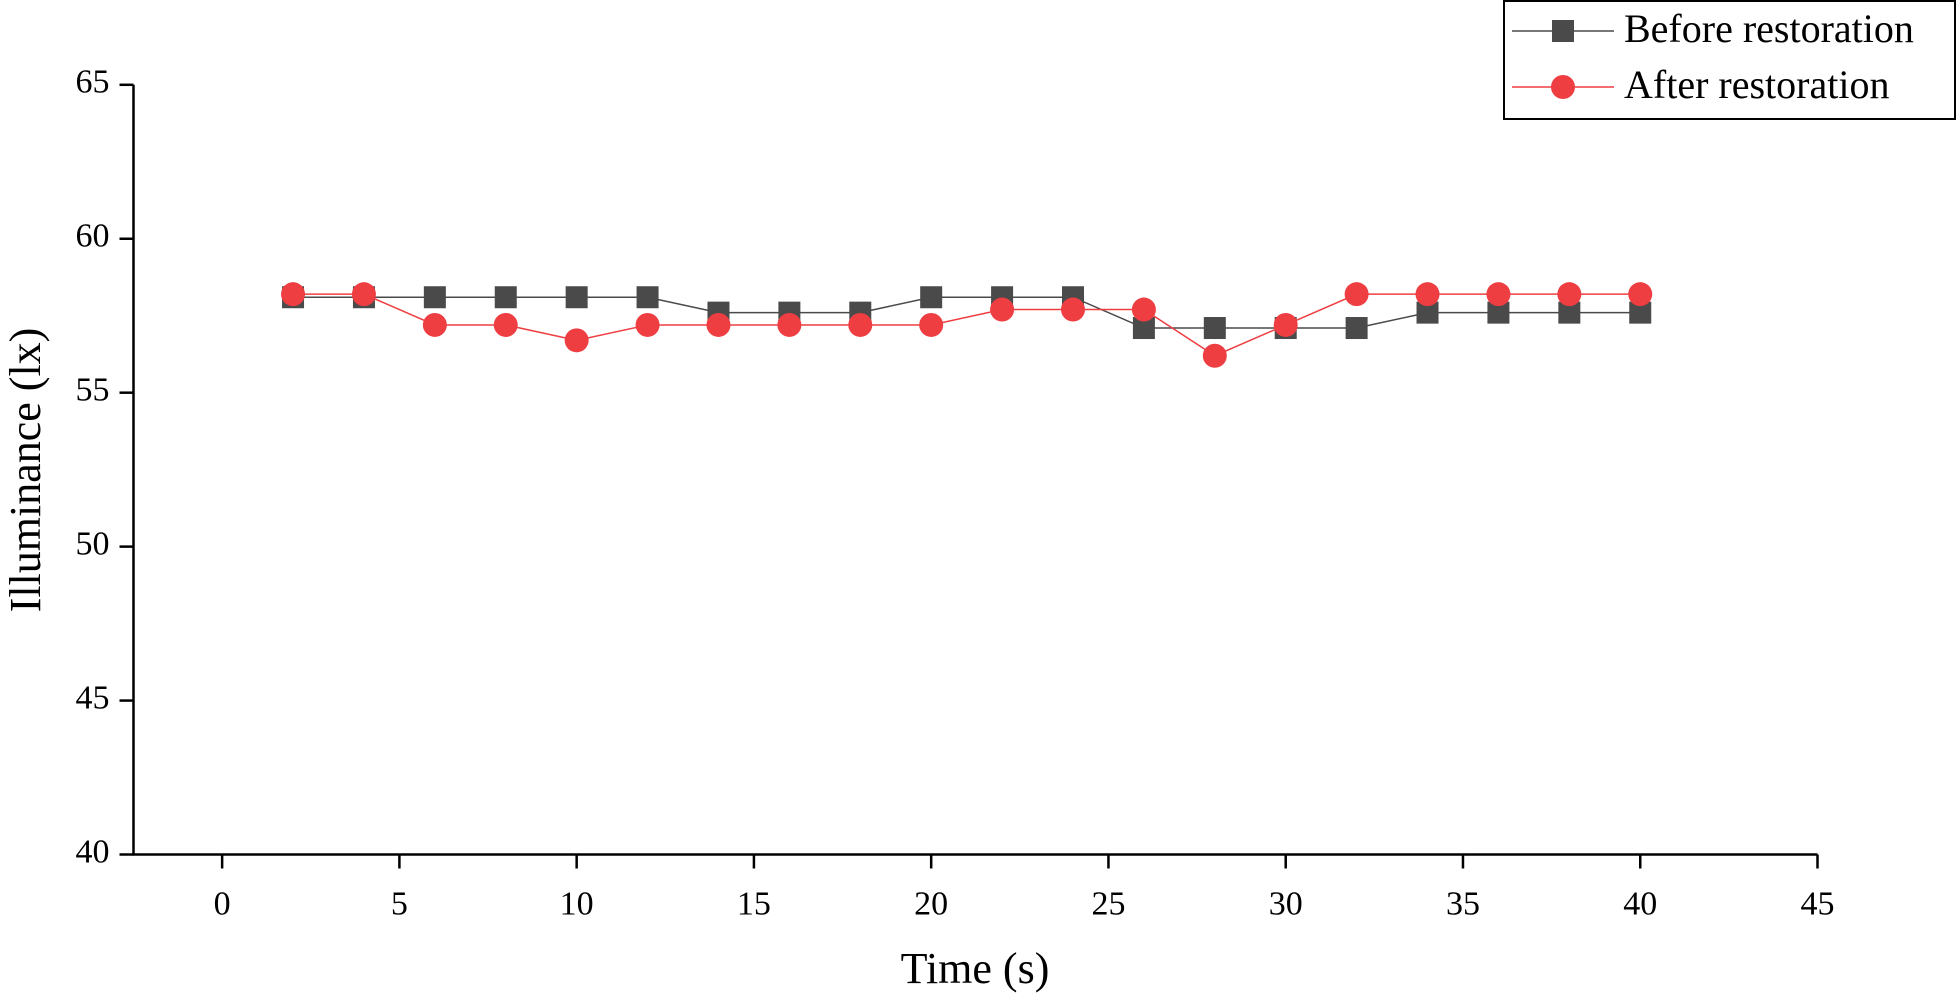 The image size is (1956, 1003). Describe the element at coordinates (93, 543) in the screenshot. I see `y-tick-label: 50` at that location.